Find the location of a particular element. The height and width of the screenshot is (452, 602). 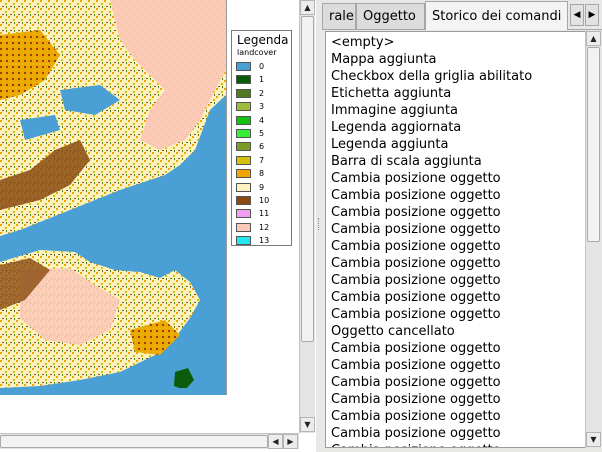

legend-item-label: 8 is located at coordinates (262, 174).